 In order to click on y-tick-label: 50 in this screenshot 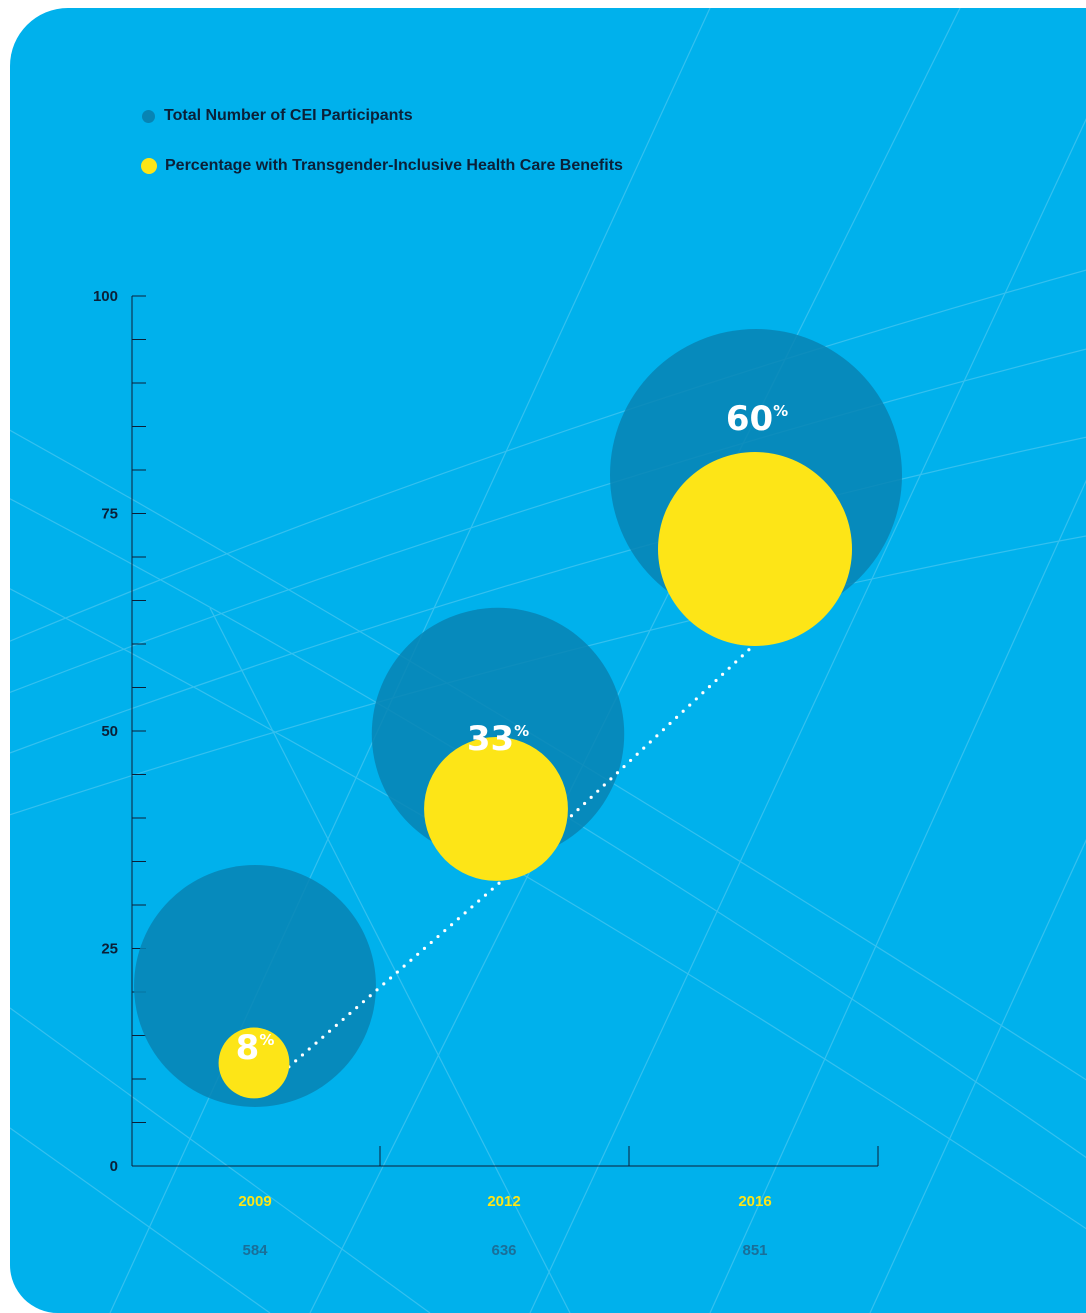, I will do `click(109, 731)`.